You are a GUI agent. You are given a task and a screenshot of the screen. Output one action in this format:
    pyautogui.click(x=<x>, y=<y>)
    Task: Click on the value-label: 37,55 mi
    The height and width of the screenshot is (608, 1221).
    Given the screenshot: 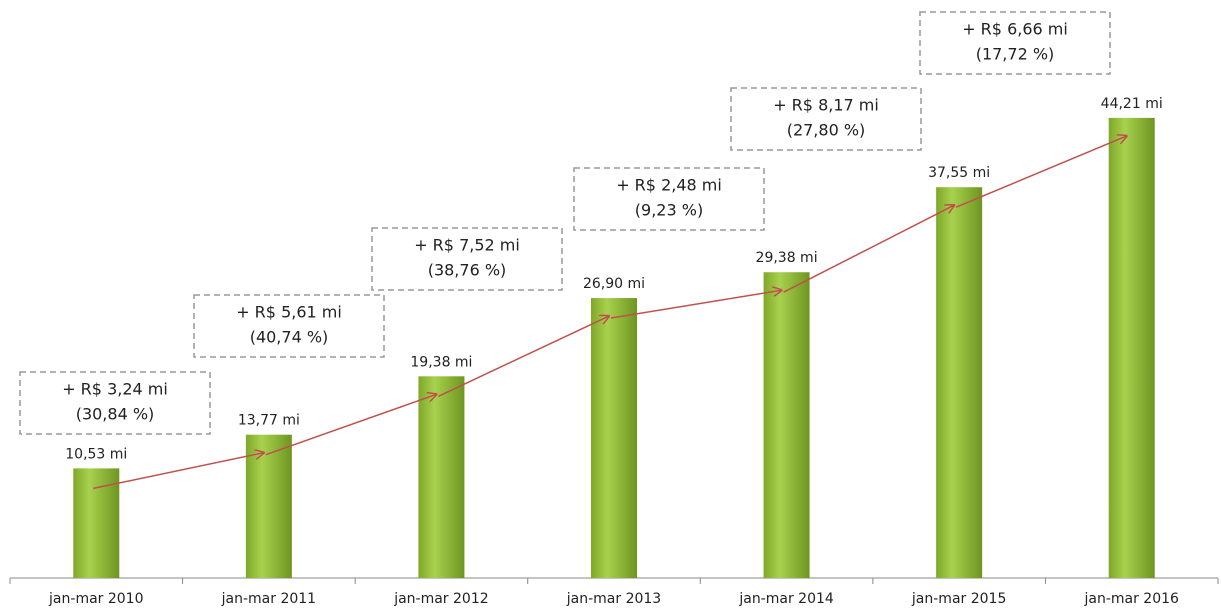 What is the action you would take?
    pyautogui.click(x=959, y=173)
    